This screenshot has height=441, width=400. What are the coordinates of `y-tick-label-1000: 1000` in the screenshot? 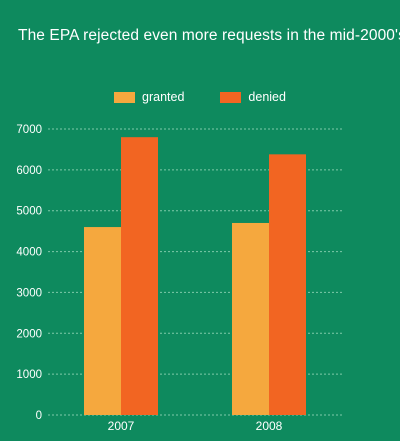 It's located at (29, 375).